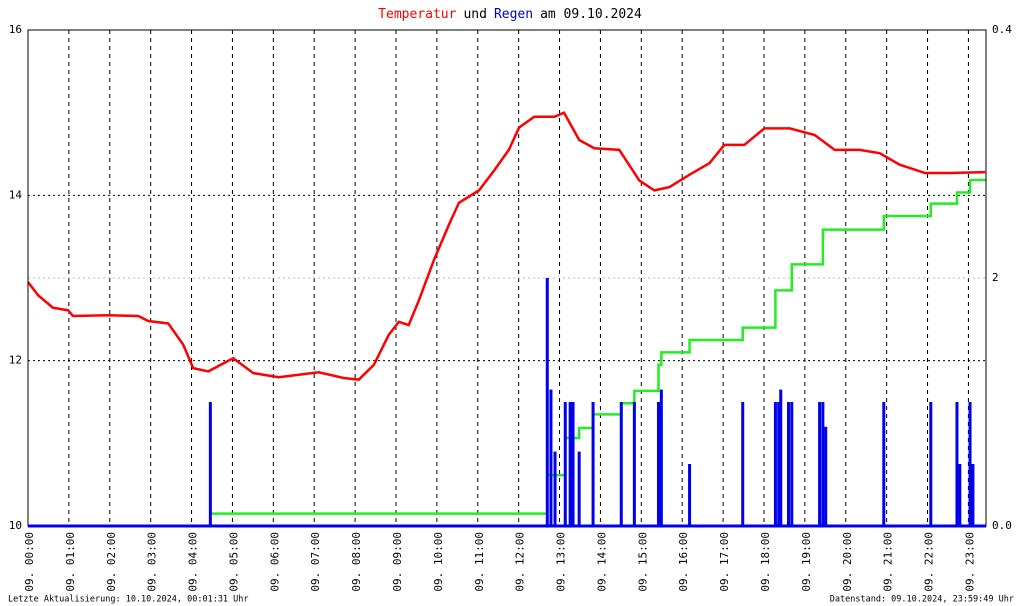 This screenshot has height=606, width=1020. What do you see at coordinates (922, 600) in the screenshot?
I see `footer-right: Datenstand: 09.10.2024, 23:59:49 Uhr` at bounding box center [922, 600].